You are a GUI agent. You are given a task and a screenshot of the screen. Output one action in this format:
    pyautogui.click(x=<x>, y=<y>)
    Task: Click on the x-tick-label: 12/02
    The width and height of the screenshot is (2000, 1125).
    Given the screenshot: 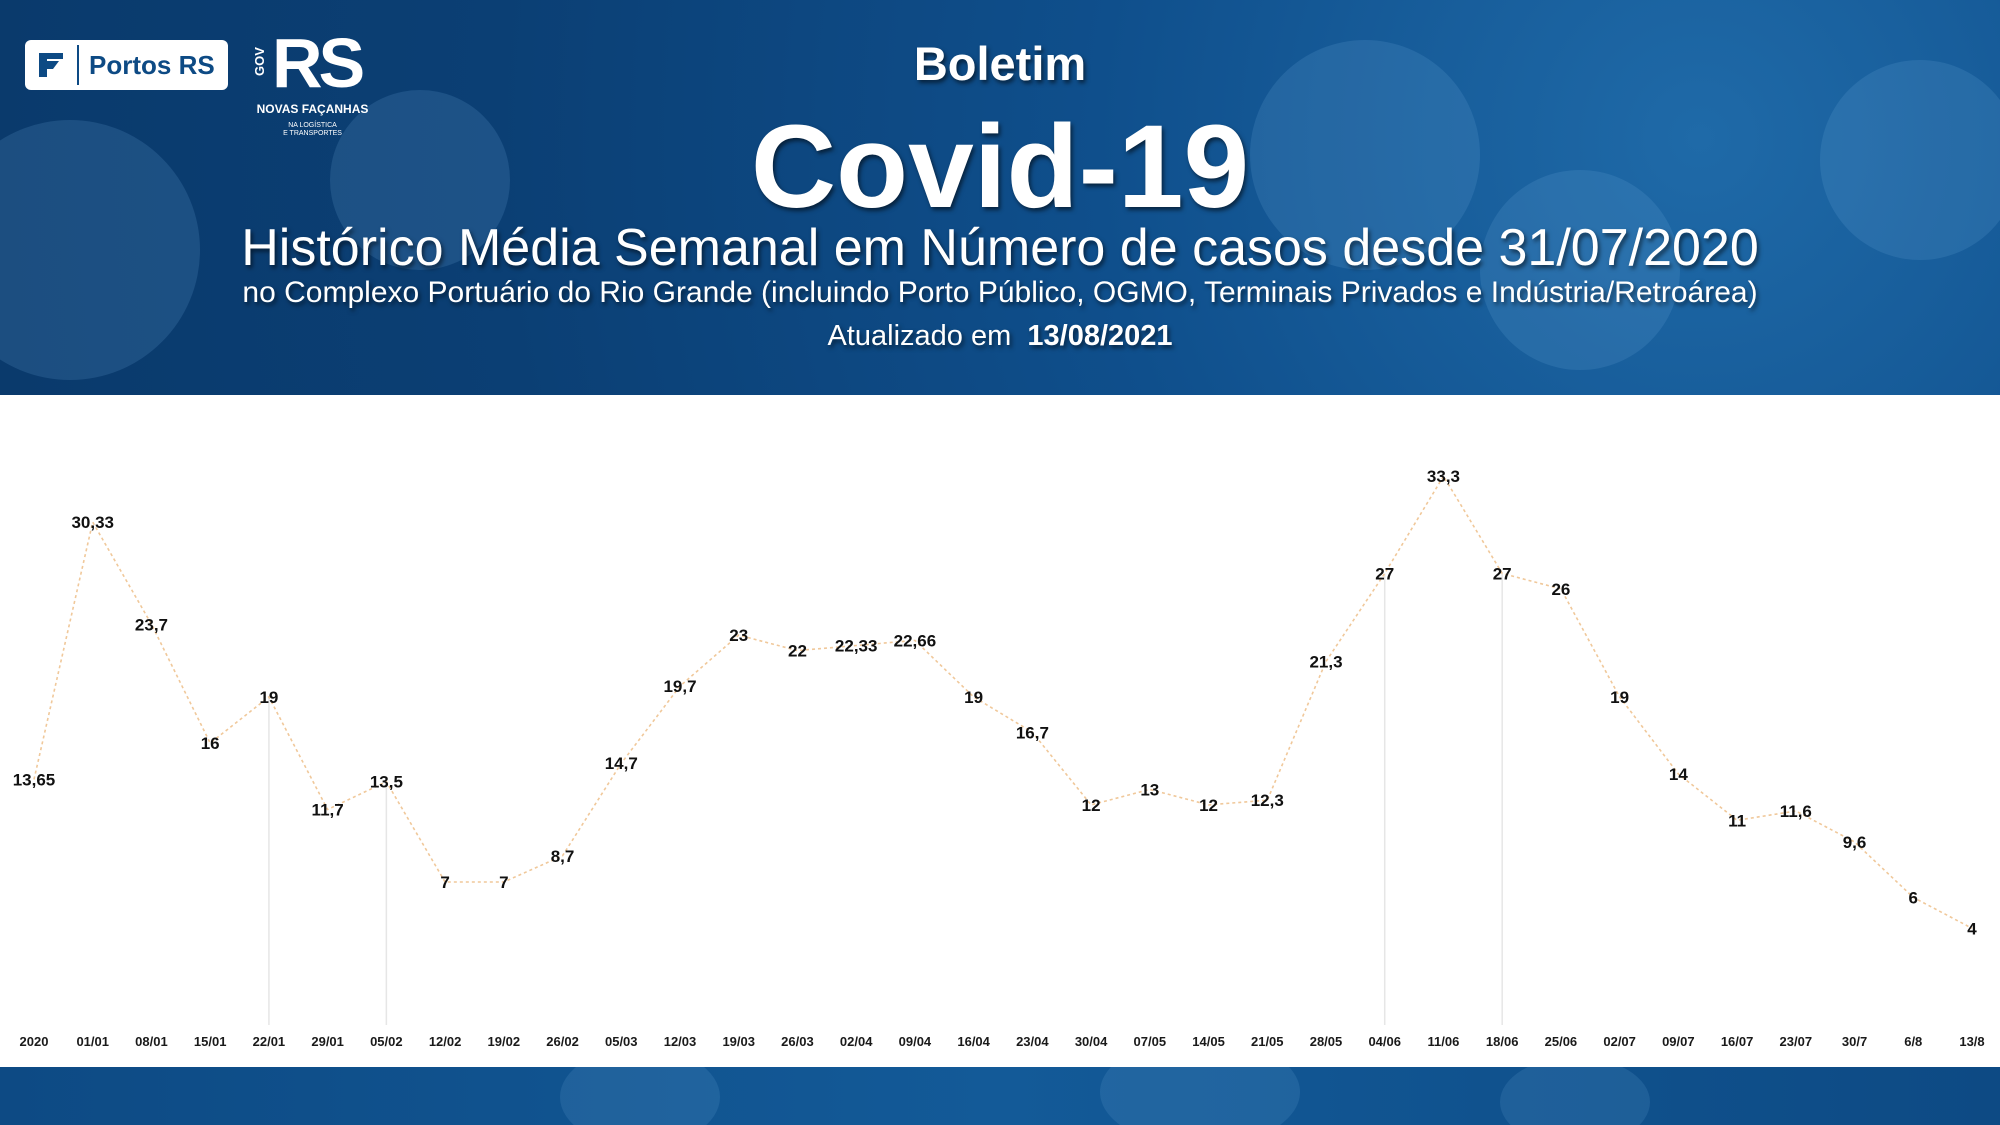 What is the action you would take?
    pyautogui.click(x=445, y=1041)
    